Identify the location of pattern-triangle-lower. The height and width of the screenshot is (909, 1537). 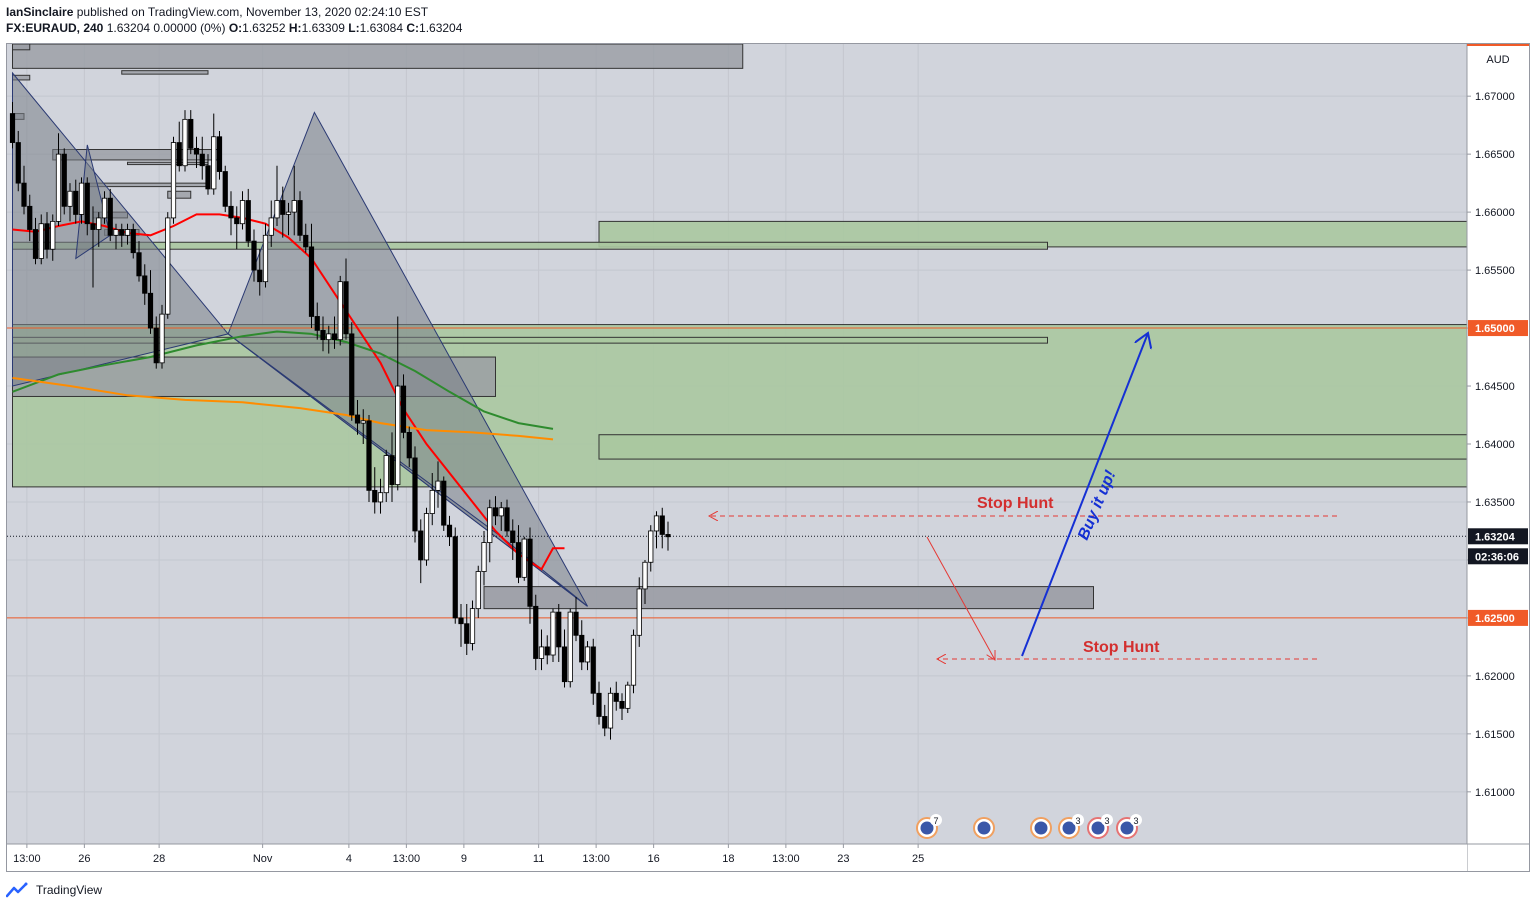
(407, 470).